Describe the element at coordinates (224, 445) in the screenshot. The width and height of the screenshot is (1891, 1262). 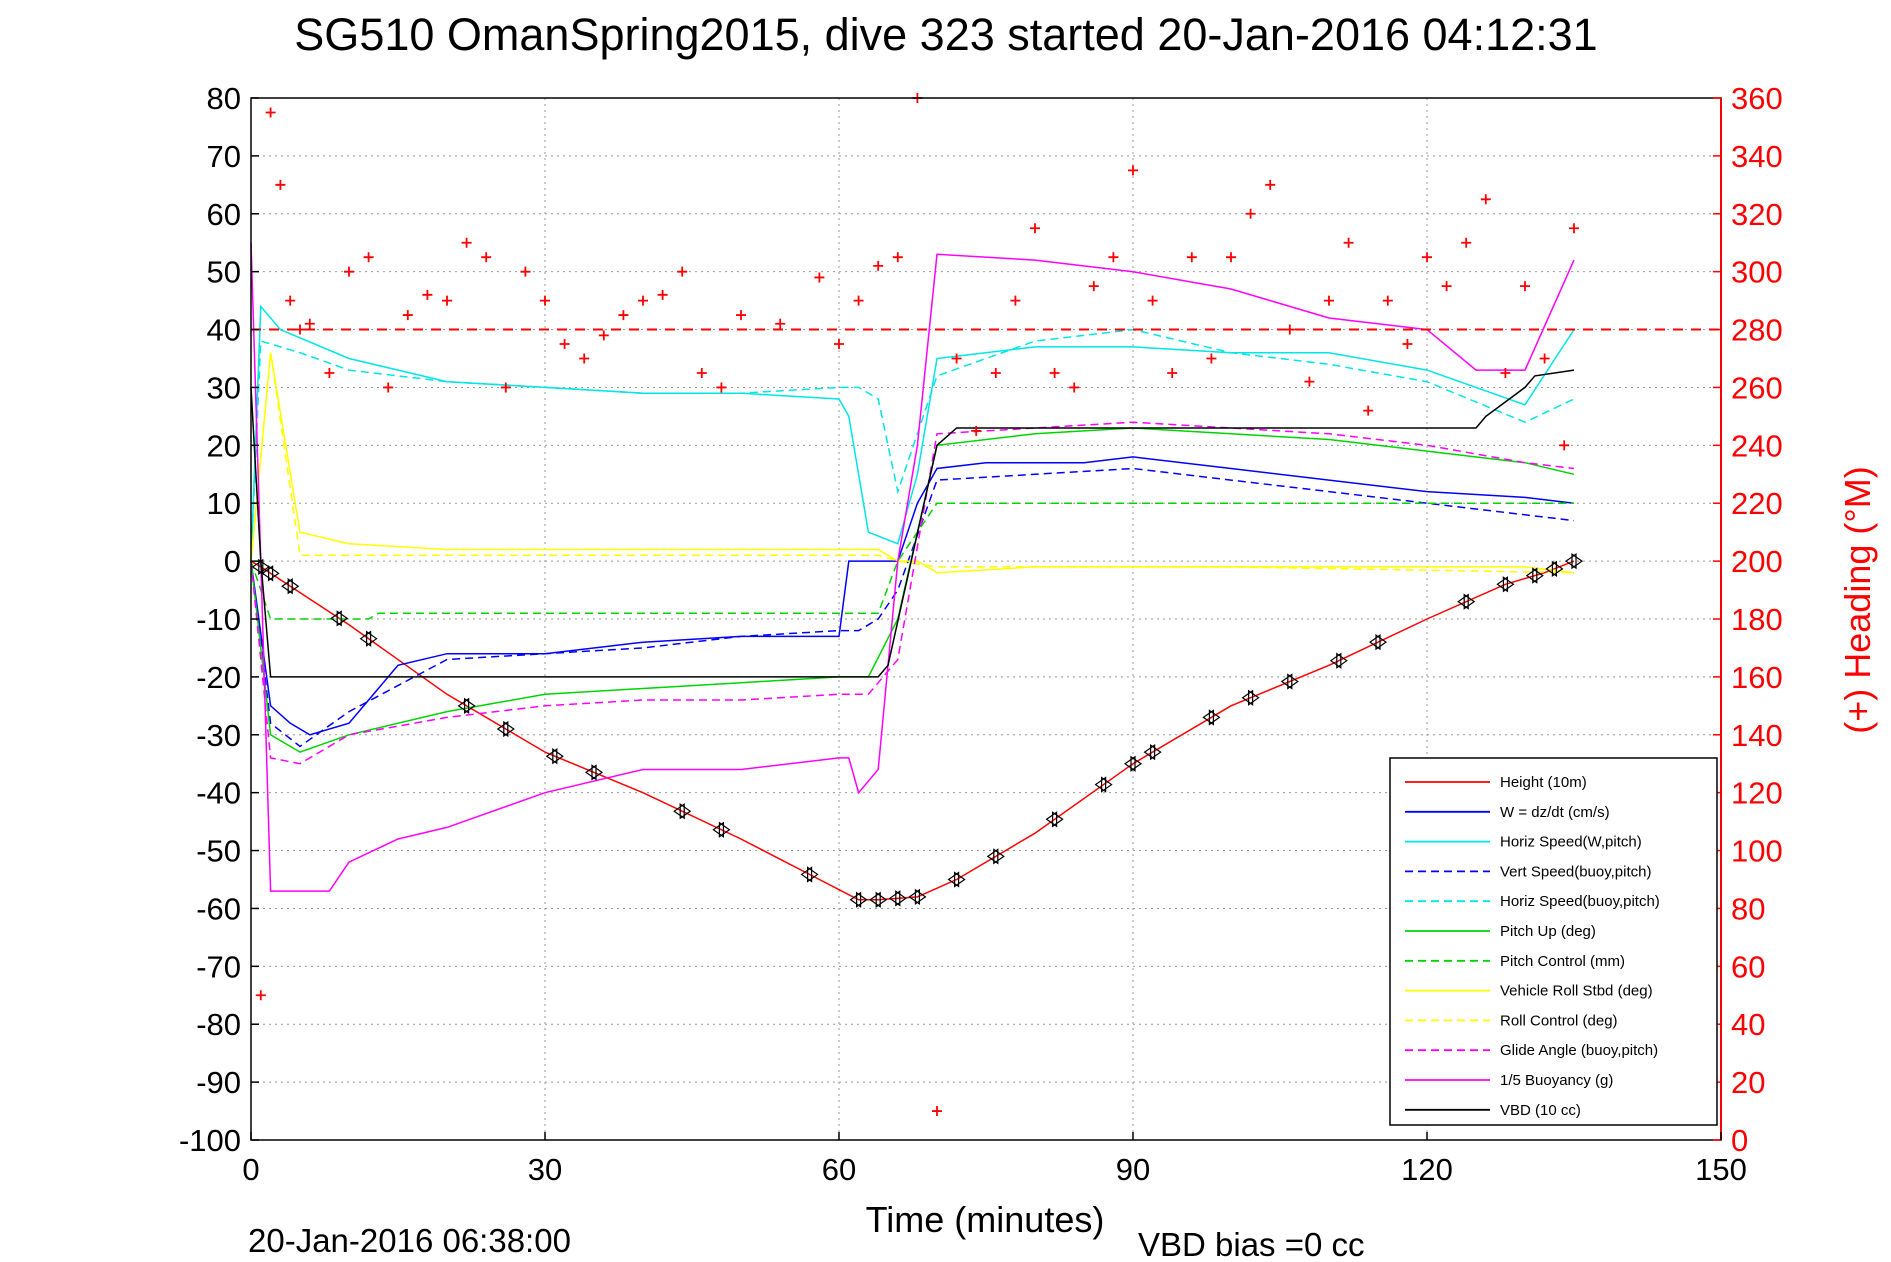
I see `y-tick-label: 20` at that location.